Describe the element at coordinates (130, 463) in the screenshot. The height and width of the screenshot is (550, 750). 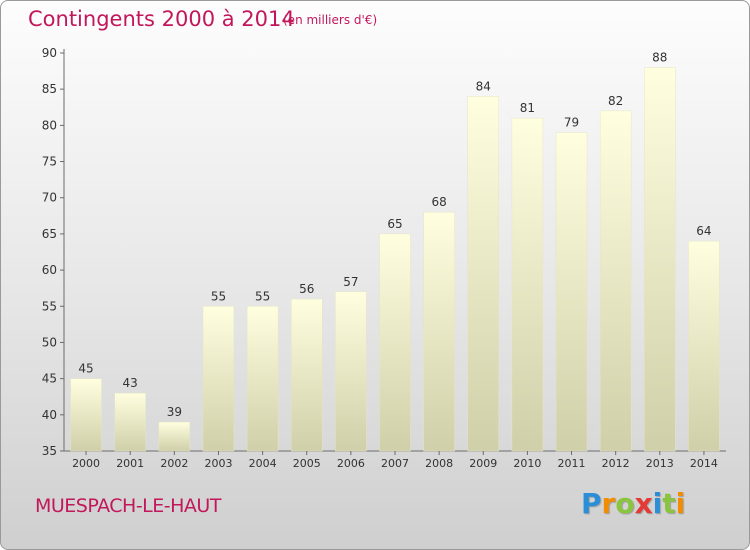
I see `x-tick-label: 2001` at that location.